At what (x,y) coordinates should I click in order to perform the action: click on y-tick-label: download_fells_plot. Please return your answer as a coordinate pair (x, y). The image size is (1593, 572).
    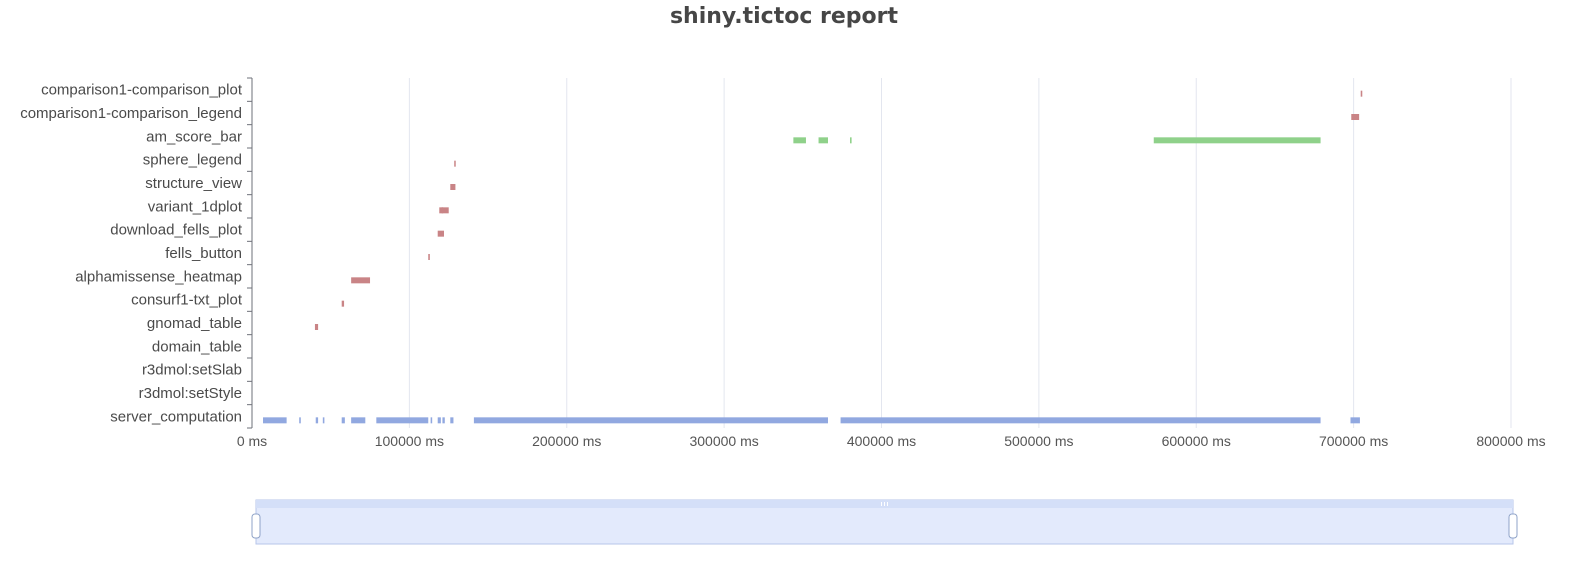
    Looking at the image, I should click on (176, 230).